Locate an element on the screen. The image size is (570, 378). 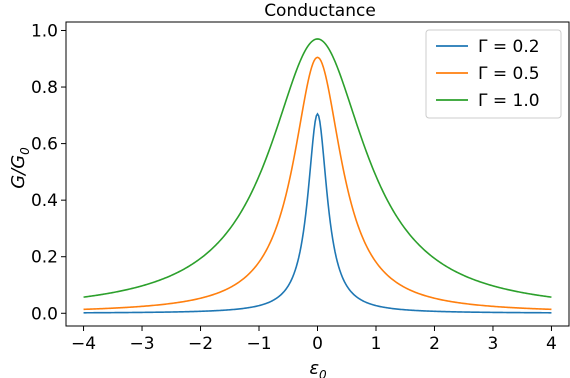
chart-title: Conductance is located at coordinates (320, 11).